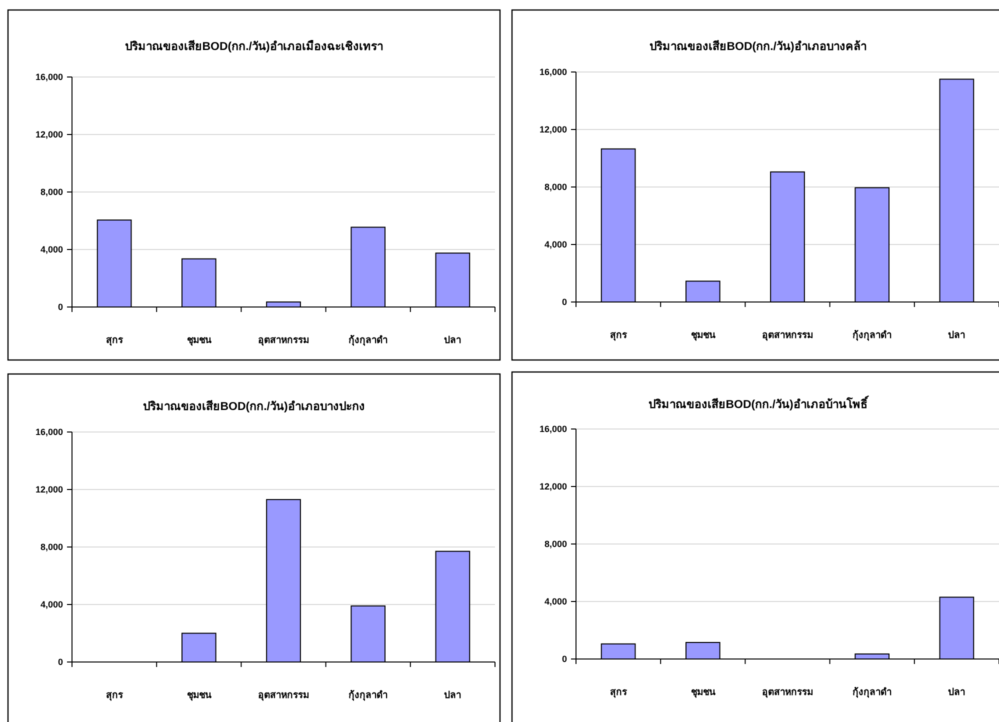 Image resolution: width=999 pixels, height=722 pixels. I want to click on chart-title: ปริมาณของเสียBOD(กก./วัน)อำเภอเมืองฉะเชิงเทรา, so click(254, 46).